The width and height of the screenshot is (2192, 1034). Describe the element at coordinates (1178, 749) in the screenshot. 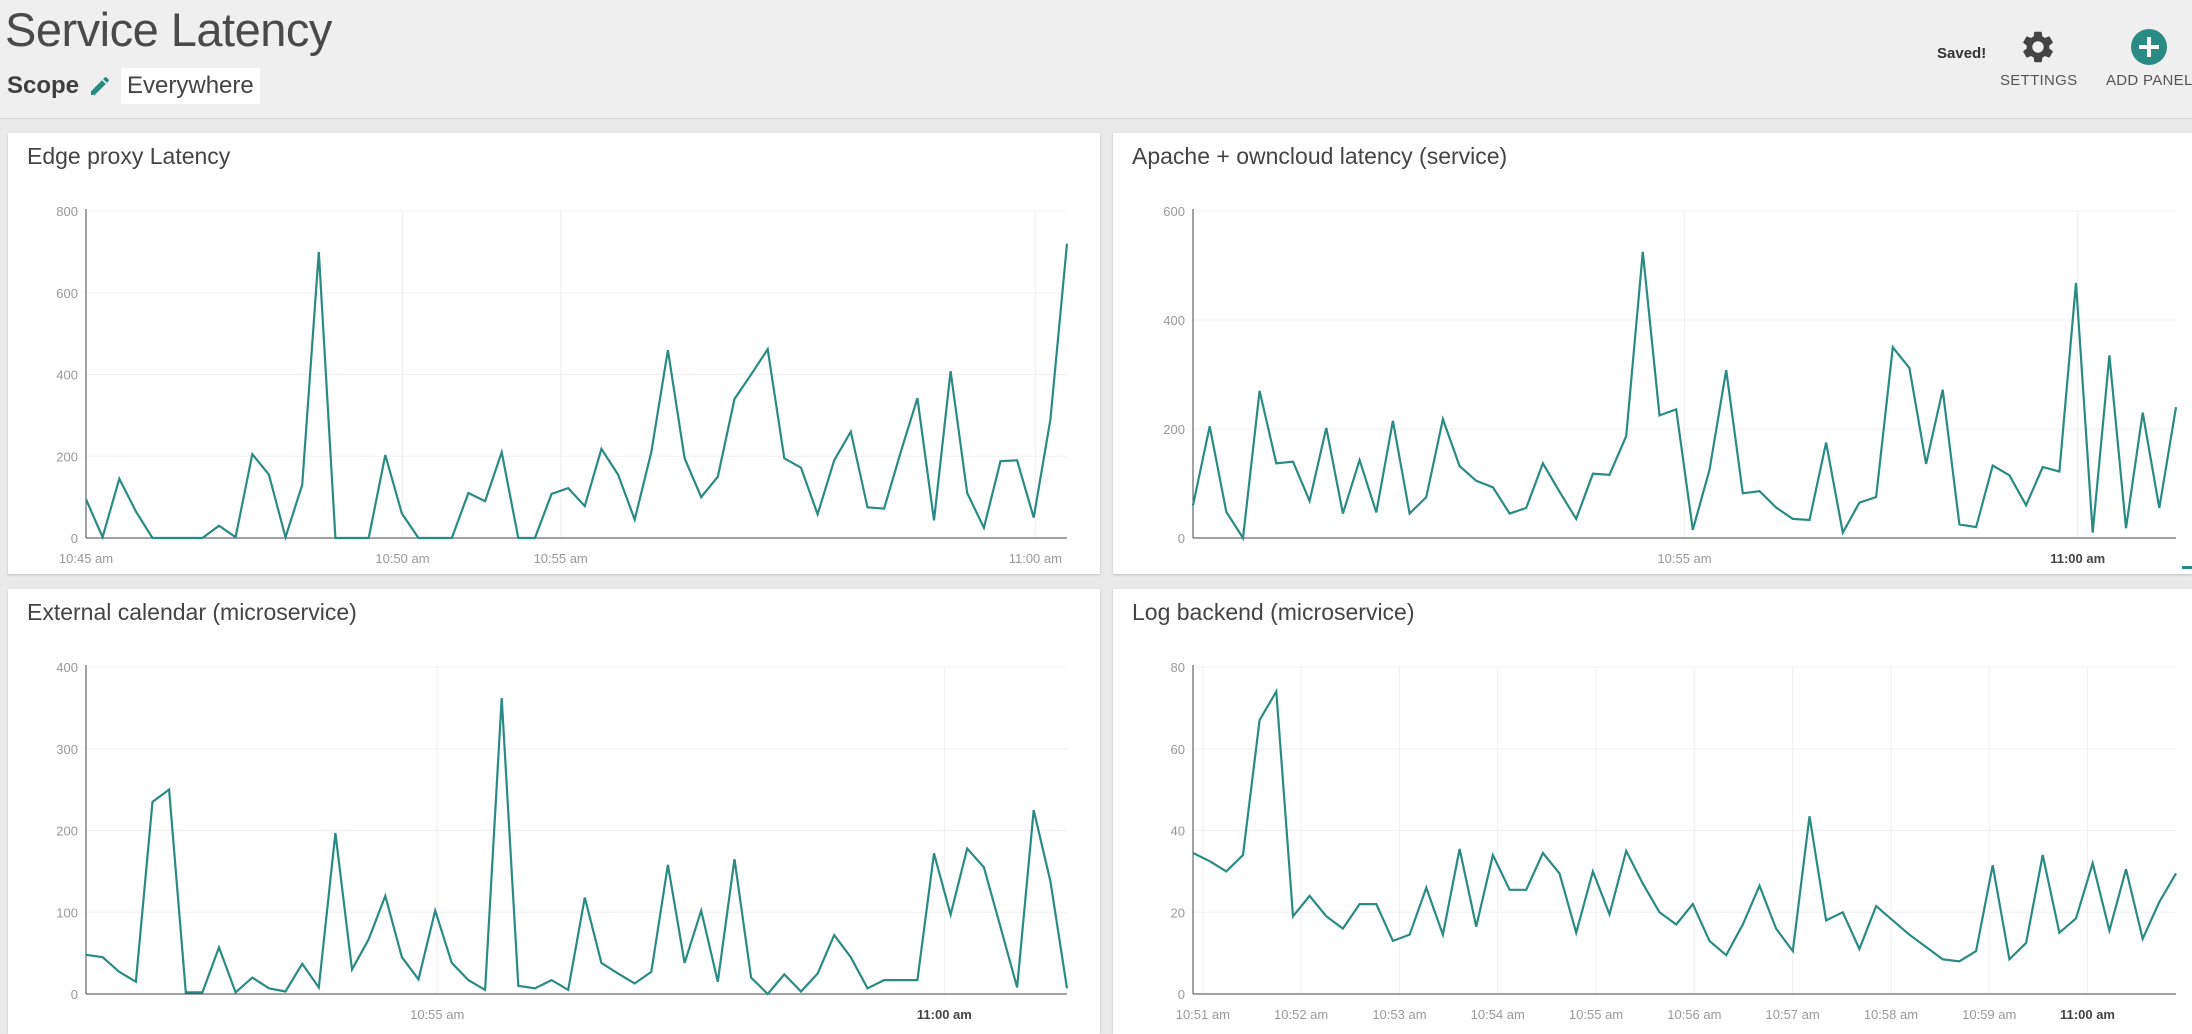

I see `y-tick-label: 60` at that location.